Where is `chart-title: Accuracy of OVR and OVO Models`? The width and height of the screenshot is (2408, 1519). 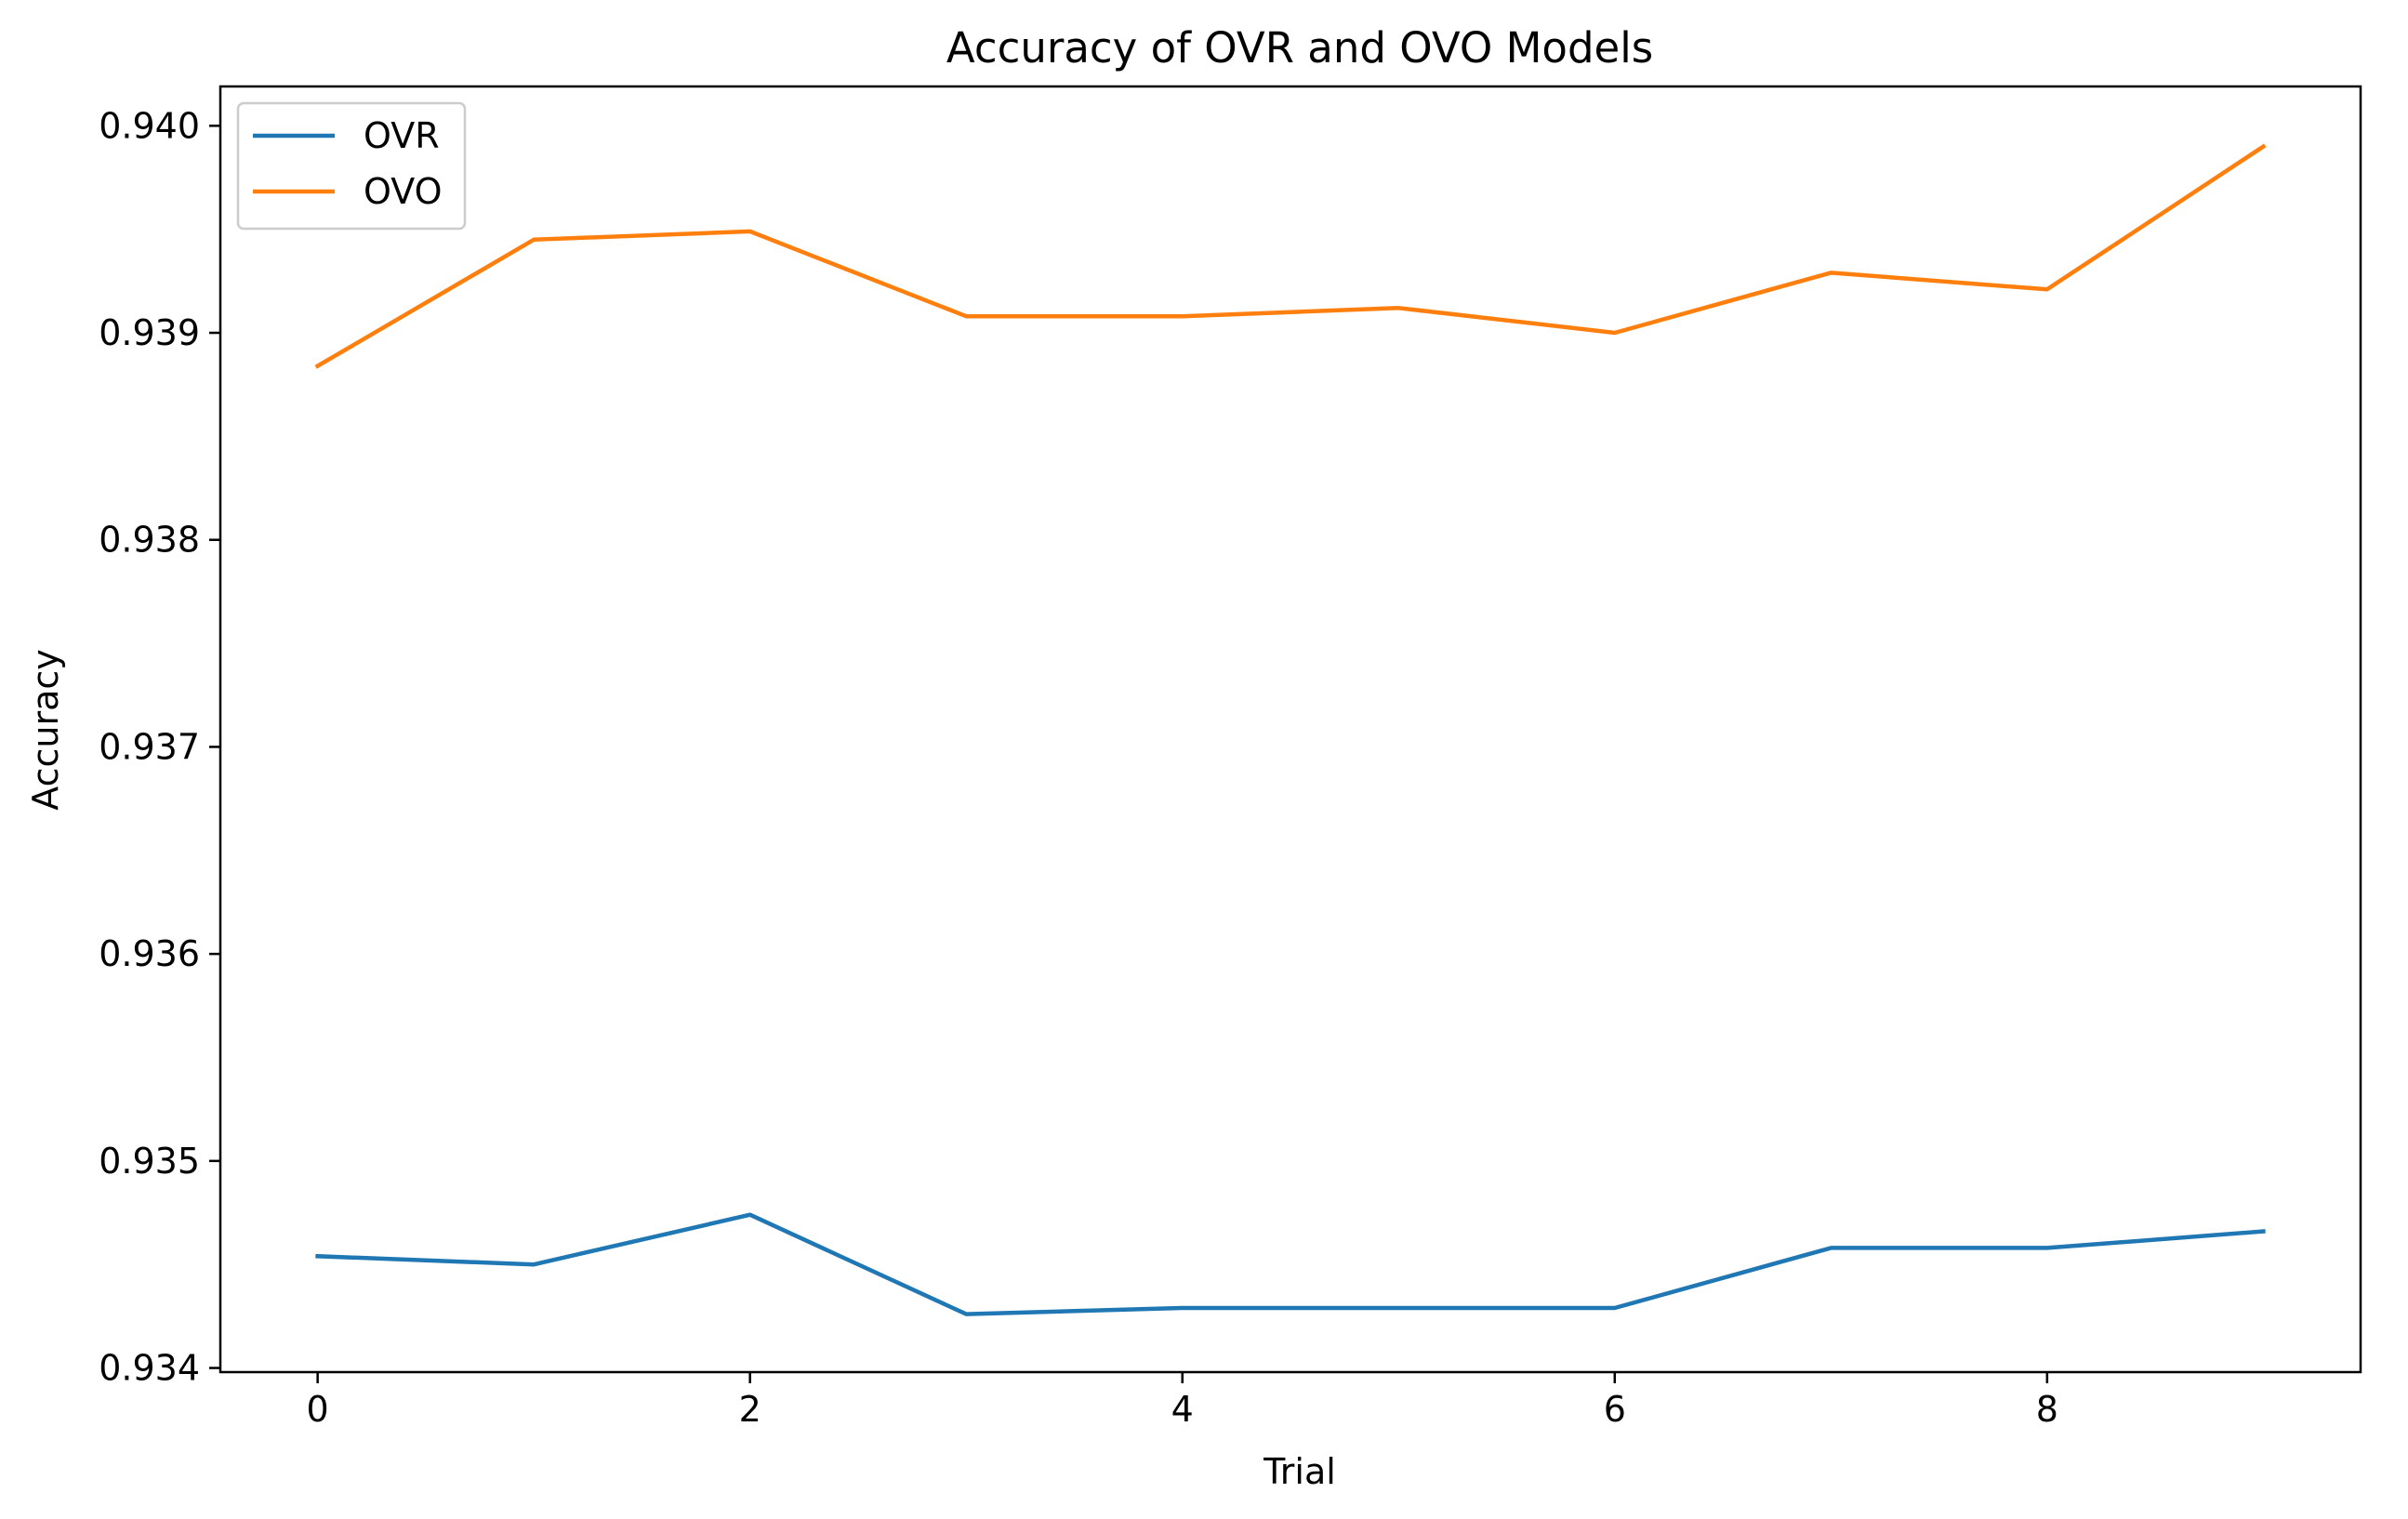 chart-title: Accuracy of OVR and OVO Models is located at coordinates (1299, 48).